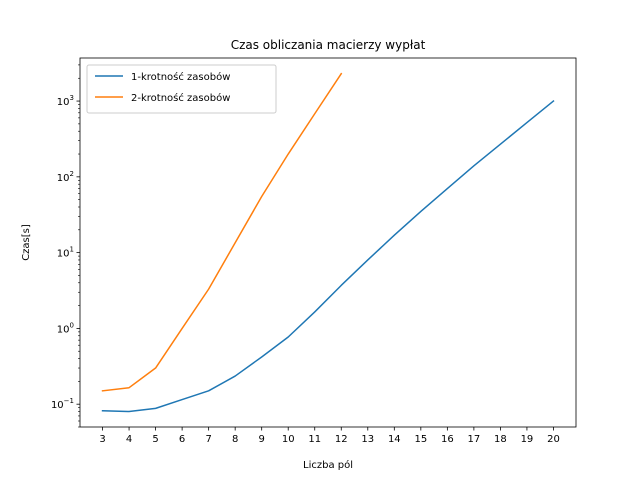 Image resolution: width=640 pixels, height=480 pixels. I want to click on y-axis: 10⁻¹ 10⁰ 10¹ 10² 10³, so click(65, 246).